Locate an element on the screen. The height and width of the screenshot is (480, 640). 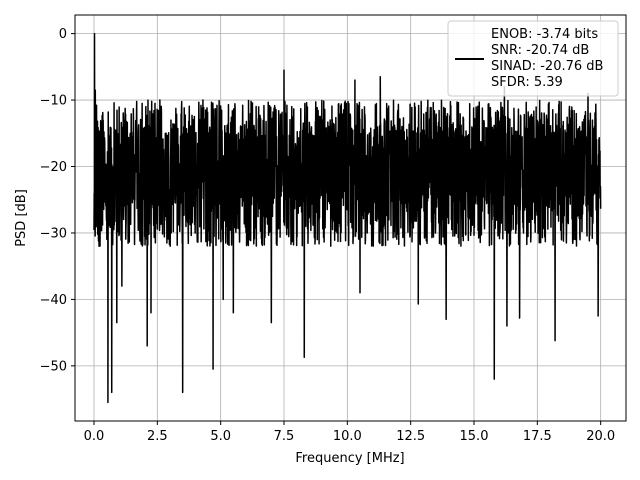
x-tick-label: 10.0 is located at coordinates (347, 436).